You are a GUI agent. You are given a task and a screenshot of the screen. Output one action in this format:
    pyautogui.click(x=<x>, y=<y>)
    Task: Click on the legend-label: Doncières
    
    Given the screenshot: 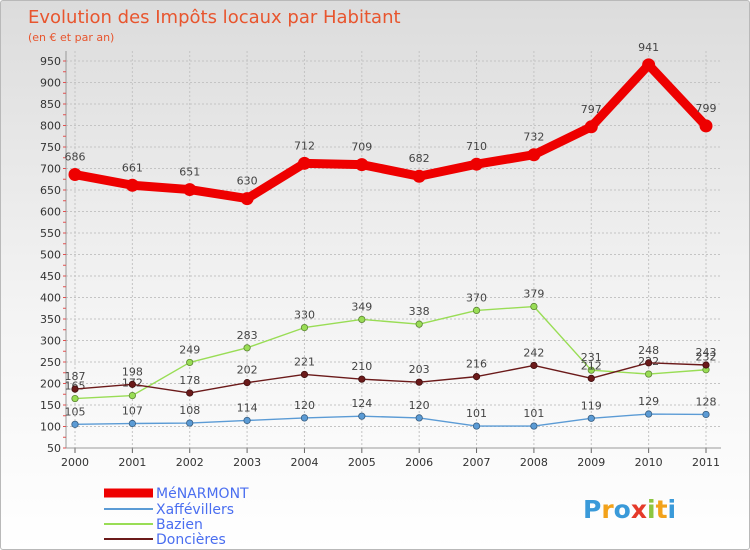 What is the action you would take?
    pyautogui.click(x=191, y=540)
    